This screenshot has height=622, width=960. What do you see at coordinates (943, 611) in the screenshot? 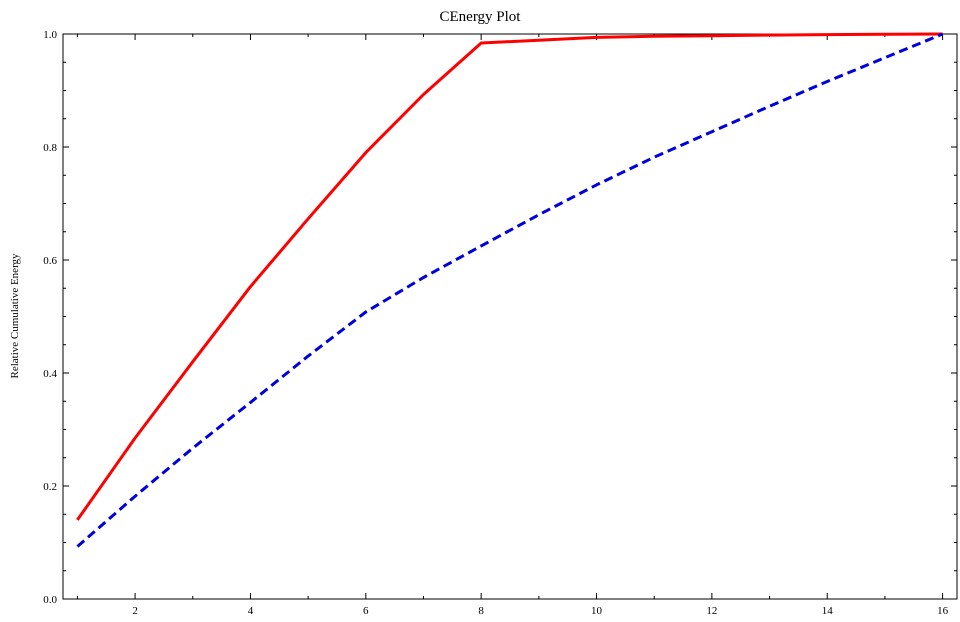
I see `x-tick-label: 16` at bounding box center [943, 611].